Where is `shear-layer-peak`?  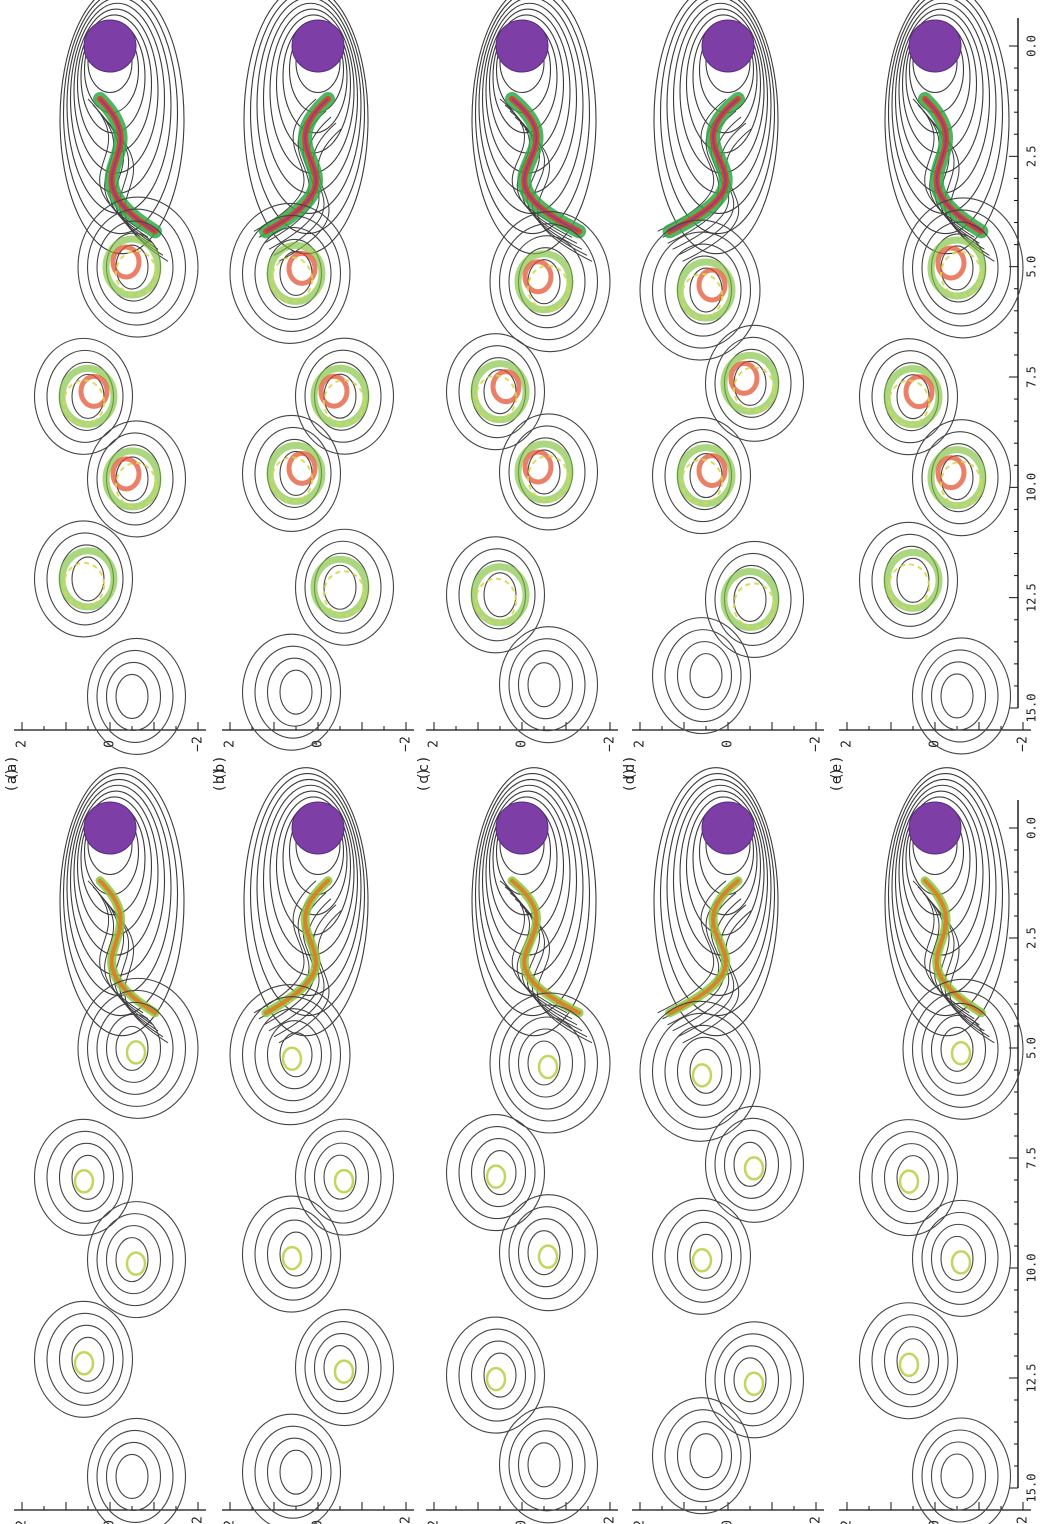
shear-layer-peak is located at coordinates (545, 165).